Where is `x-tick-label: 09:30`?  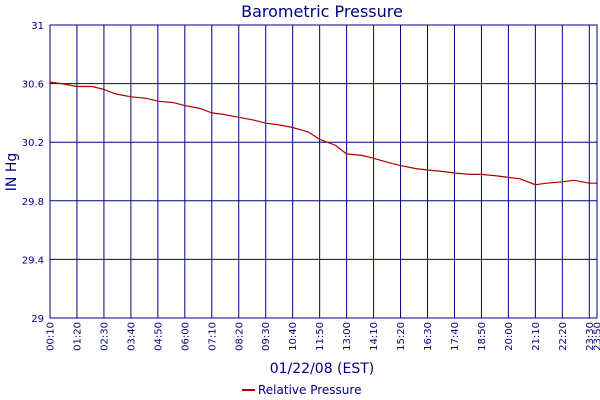
x-tick-label: 09:30 is located at coordinates (266, 336).